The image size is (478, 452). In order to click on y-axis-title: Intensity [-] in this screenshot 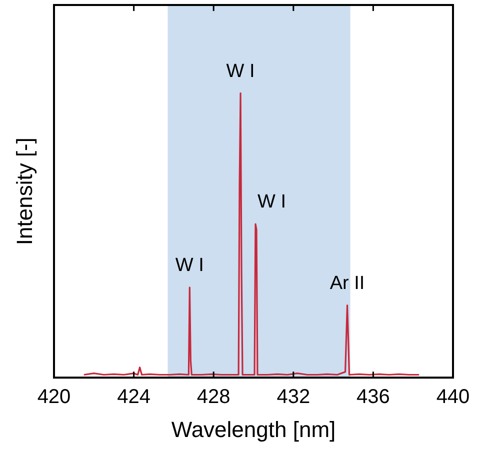, I will do `click(25, 192)`.